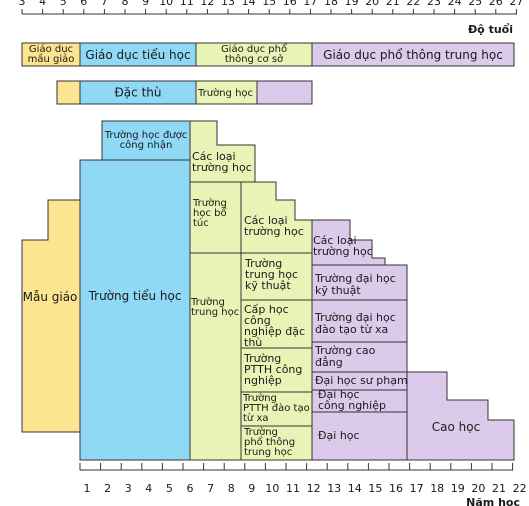  What do you see at coordinates (455, 4) in the screenshot?
I see `age-tick-label: 24` at bounding box center [455, 4].